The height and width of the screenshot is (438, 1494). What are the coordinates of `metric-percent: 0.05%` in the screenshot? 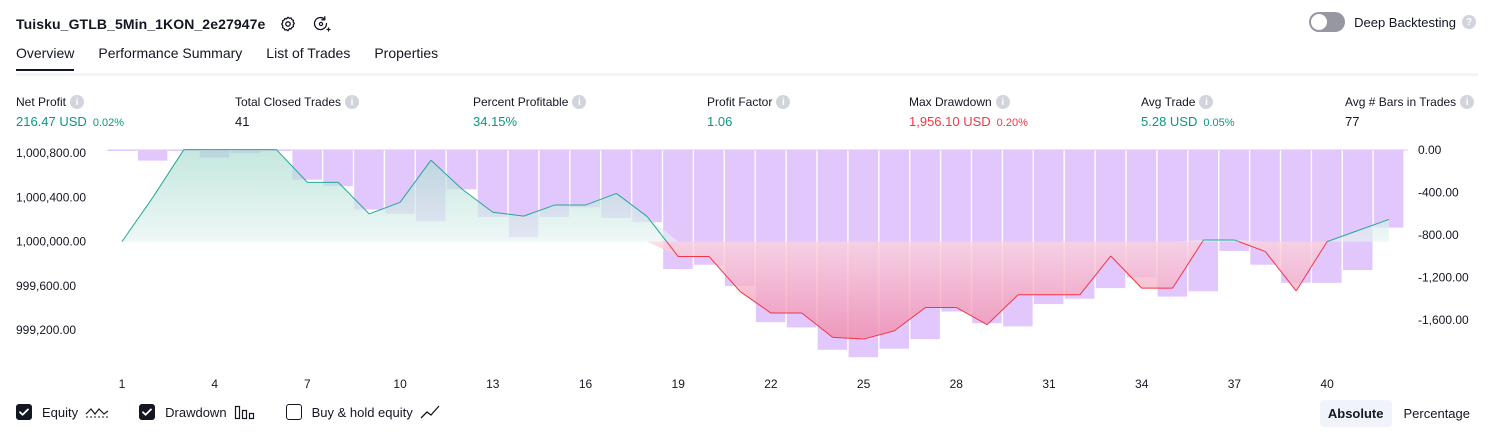 It's located at (1219, 123).